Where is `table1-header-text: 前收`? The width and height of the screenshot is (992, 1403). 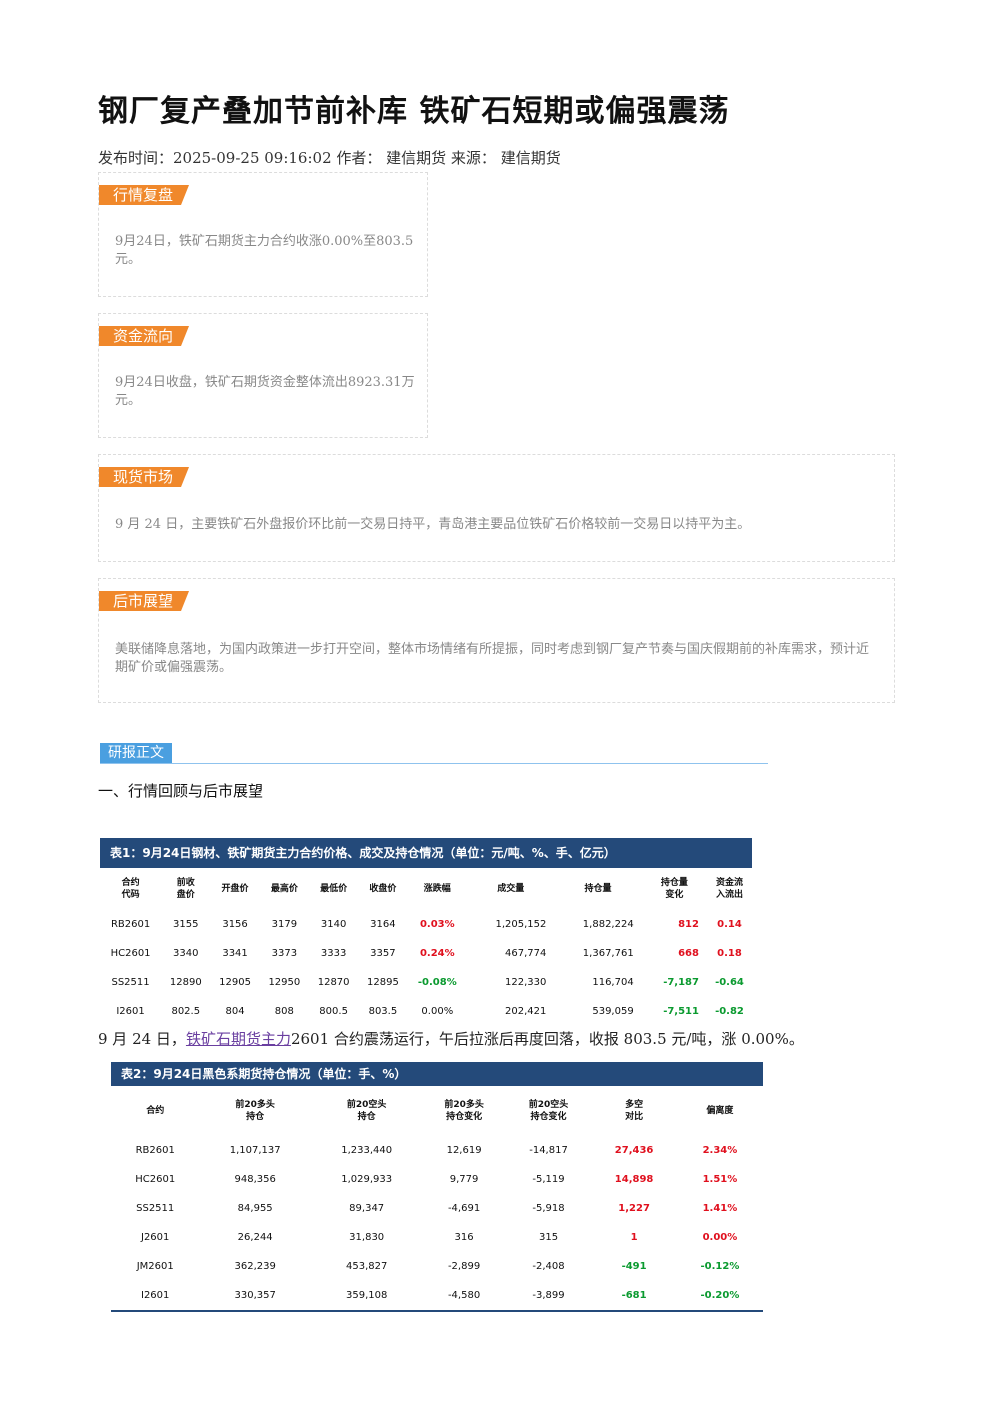
table1-header-text: 前收 is located at coordinates (185, 883).